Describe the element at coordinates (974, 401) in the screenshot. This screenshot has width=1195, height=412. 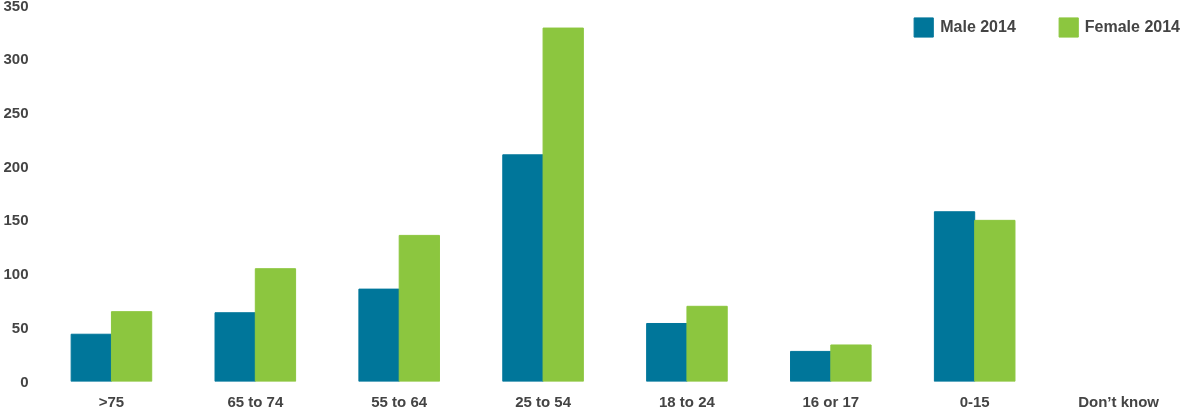
I see `x-tick-label: 0-15` at that location.